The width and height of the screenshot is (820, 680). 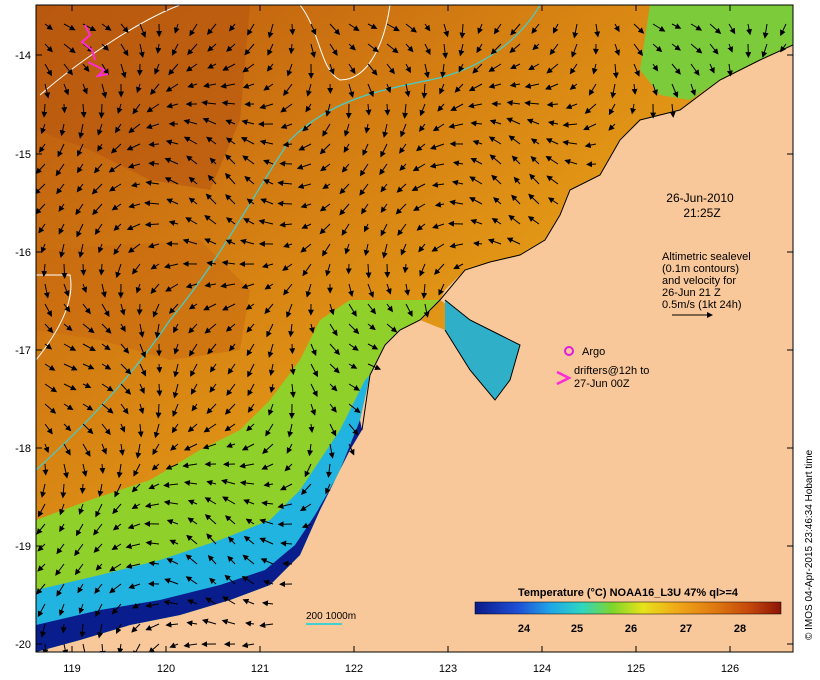 What do you see at coordinates (354, 669) in the screenshot?
I see `lon-tick-label: 122` at bounding box center [354, 669].